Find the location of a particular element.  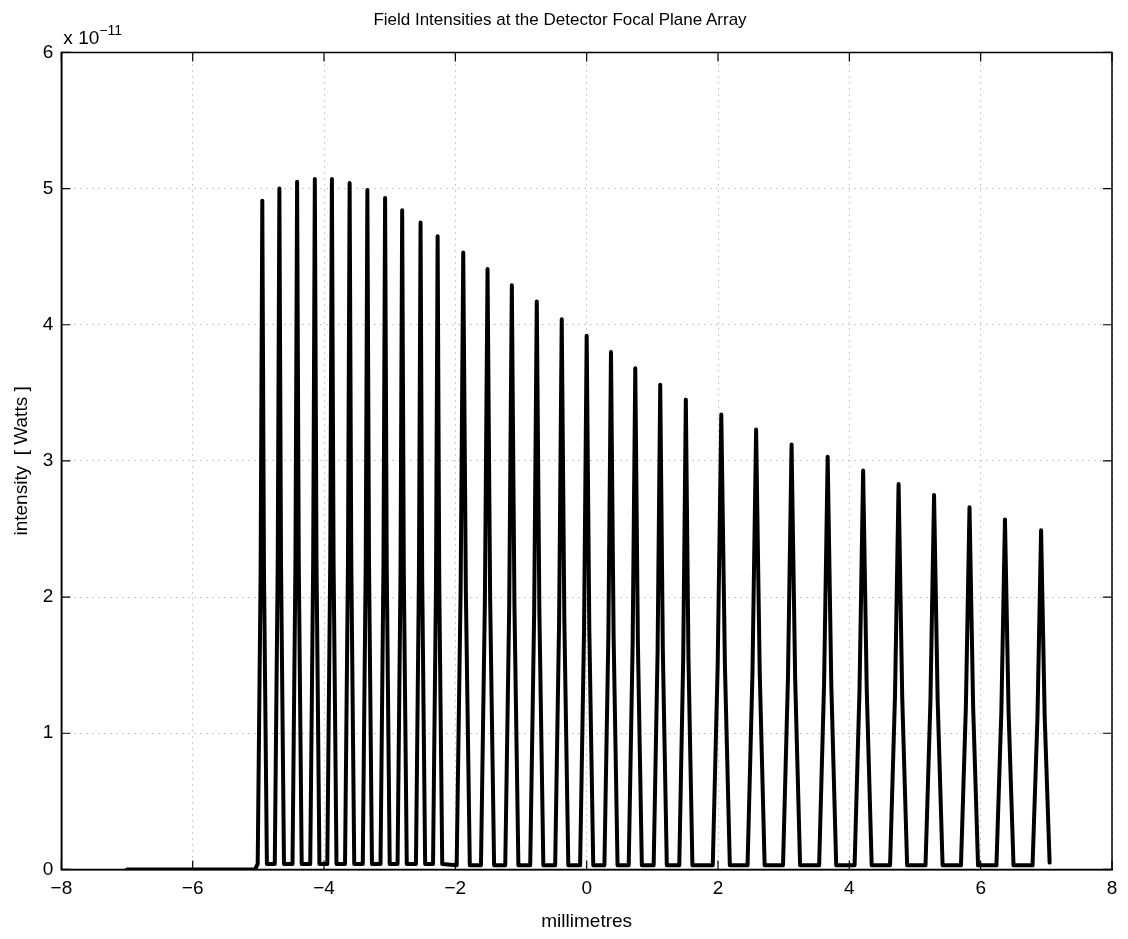

y-tick-label: 2 is located at coordinates (48, 596).